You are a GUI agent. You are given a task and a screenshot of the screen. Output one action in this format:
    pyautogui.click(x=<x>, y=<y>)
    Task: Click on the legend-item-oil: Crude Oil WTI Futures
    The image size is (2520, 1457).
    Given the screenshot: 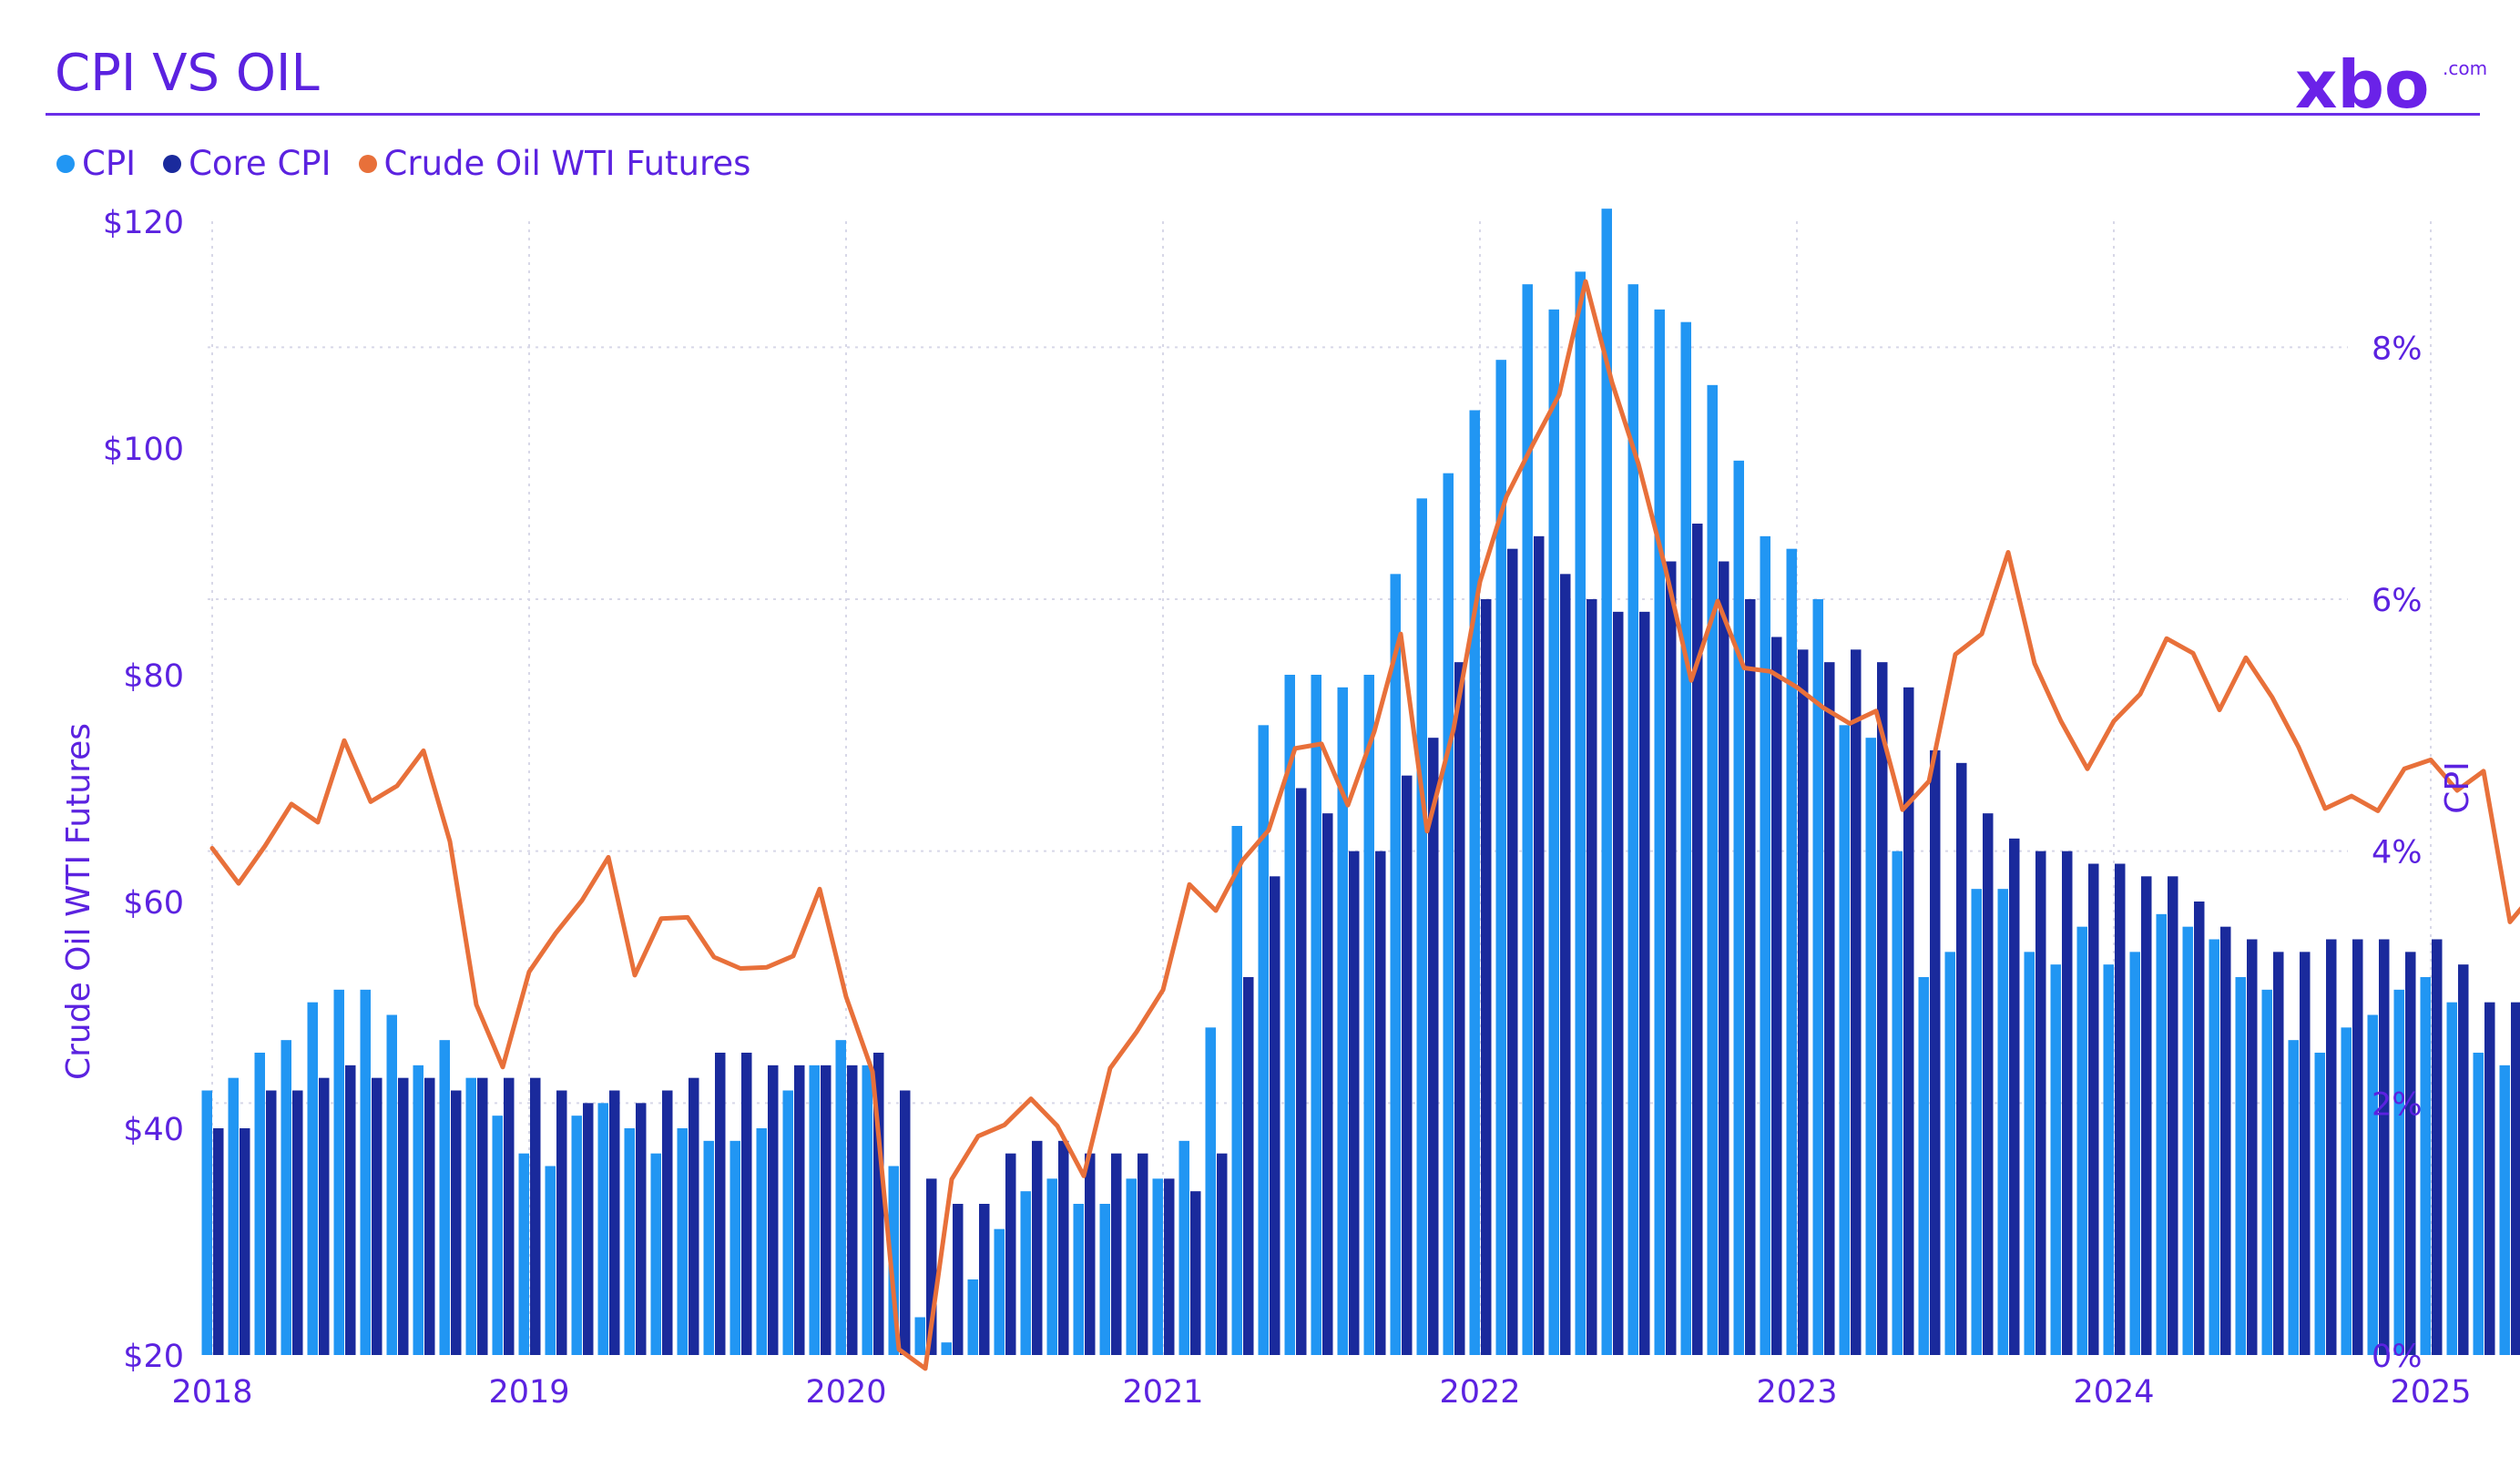 What is the action you would take?
    pyautogui.click(x=554, y=164)
    